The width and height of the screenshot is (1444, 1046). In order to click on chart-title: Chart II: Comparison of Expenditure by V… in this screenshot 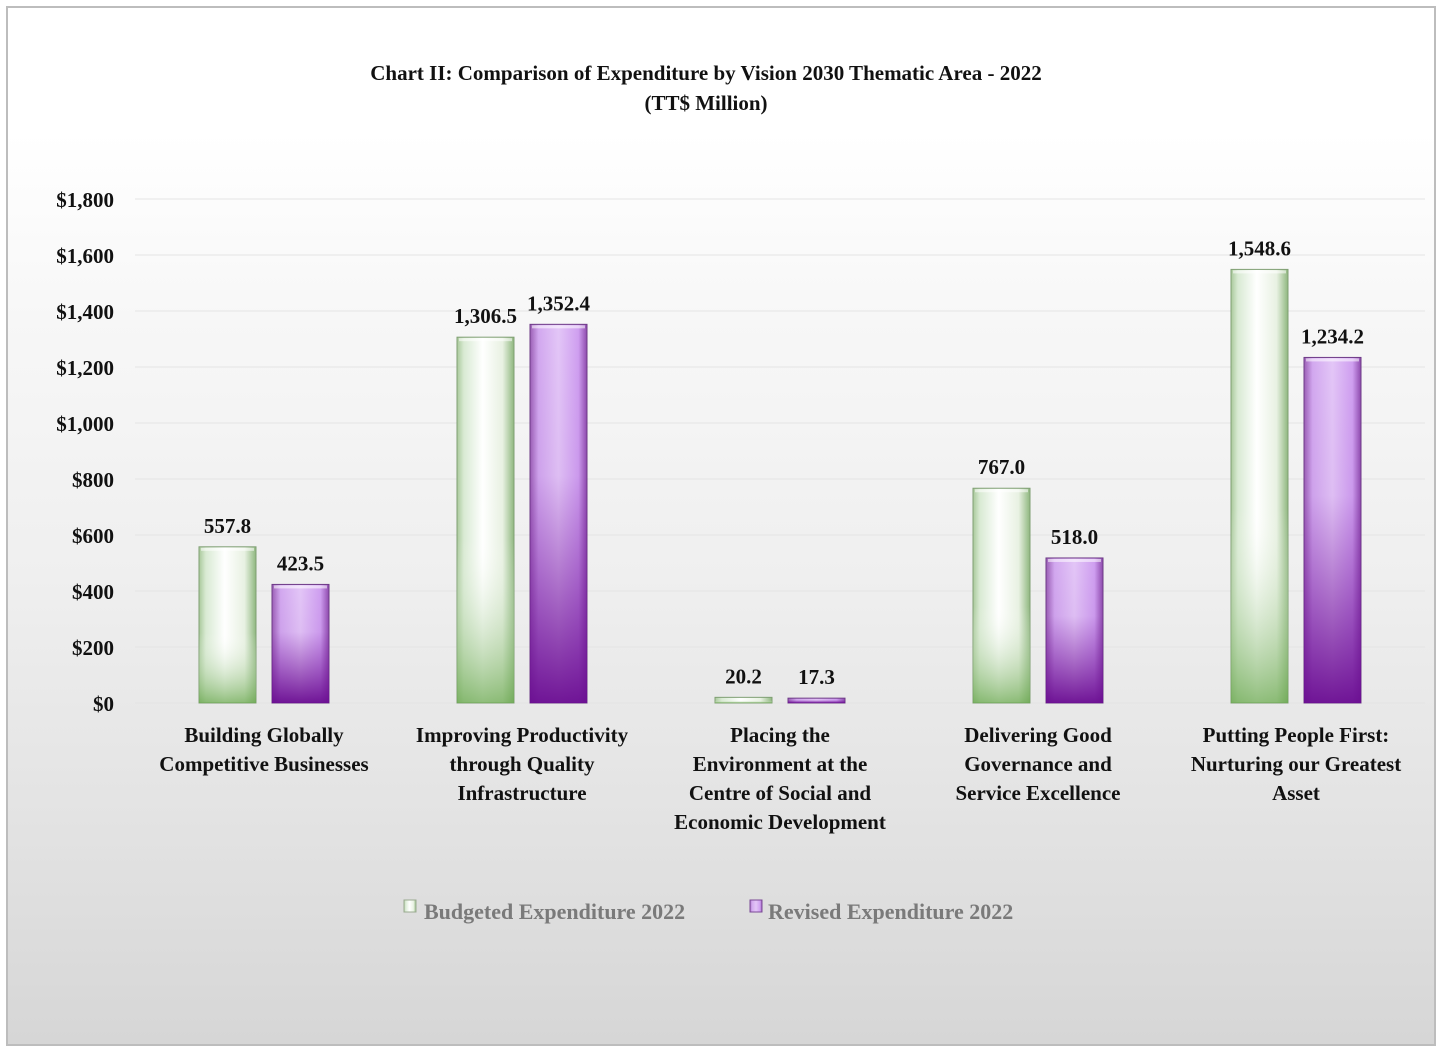, I will do `click(705, 73)`.